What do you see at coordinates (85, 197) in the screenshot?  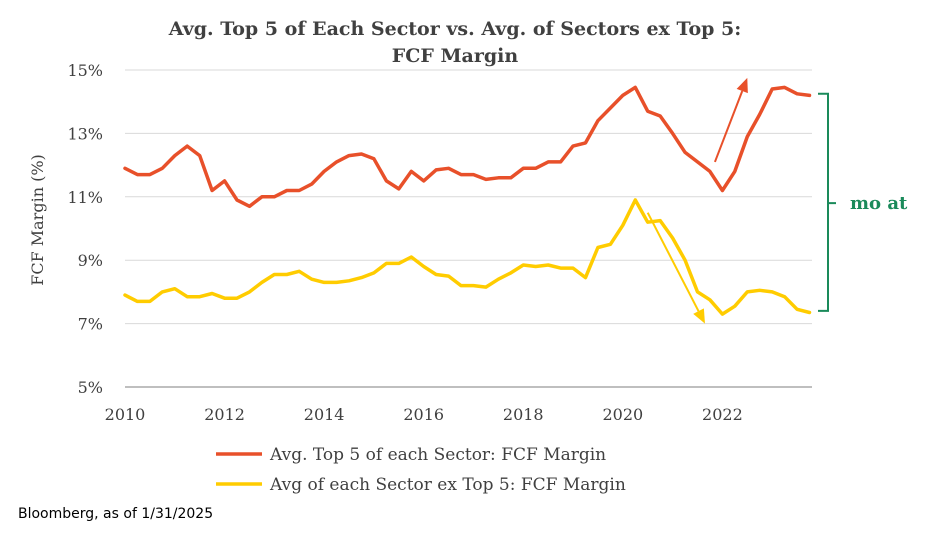 I see `y-tick-label: 11%` at bounding box center [85, 197].